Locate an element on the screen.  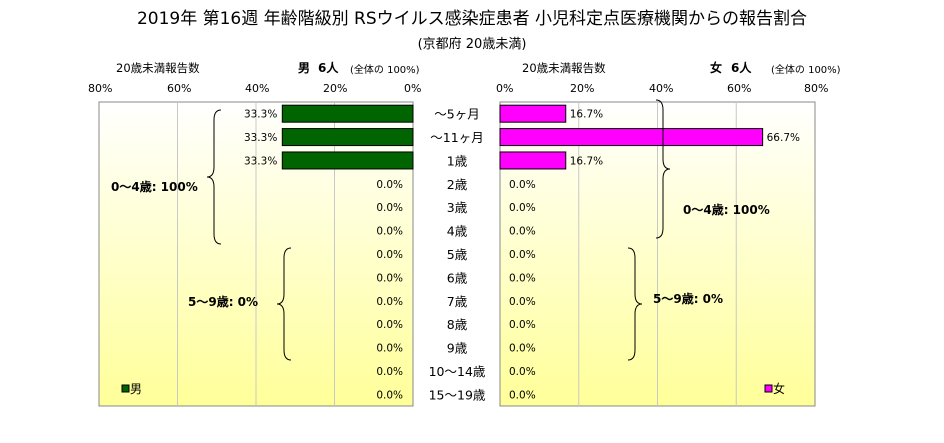
chart-subtitle: (京都府 20歳未満) is located at coordinates (472, 44).